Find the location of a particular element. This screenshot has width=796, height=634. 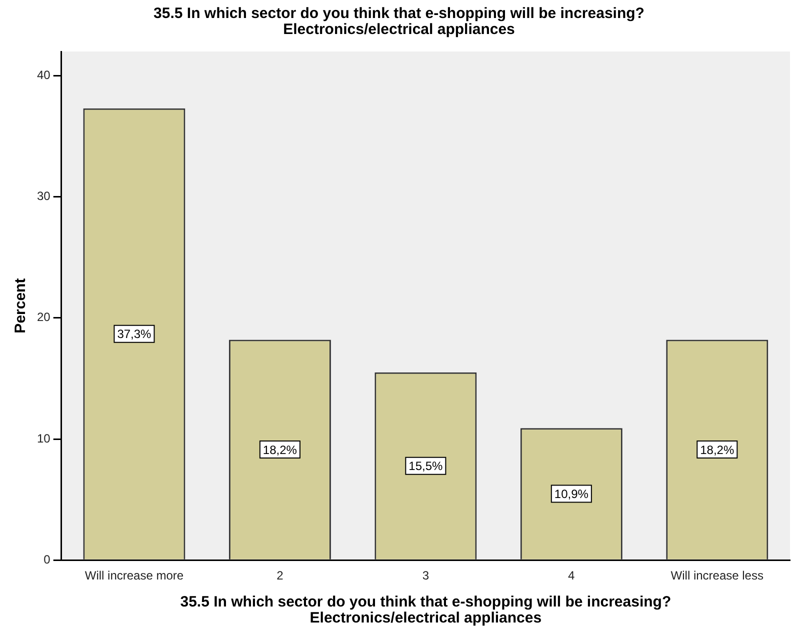

data-label: 37,3% is located at coordinates (134, 334).